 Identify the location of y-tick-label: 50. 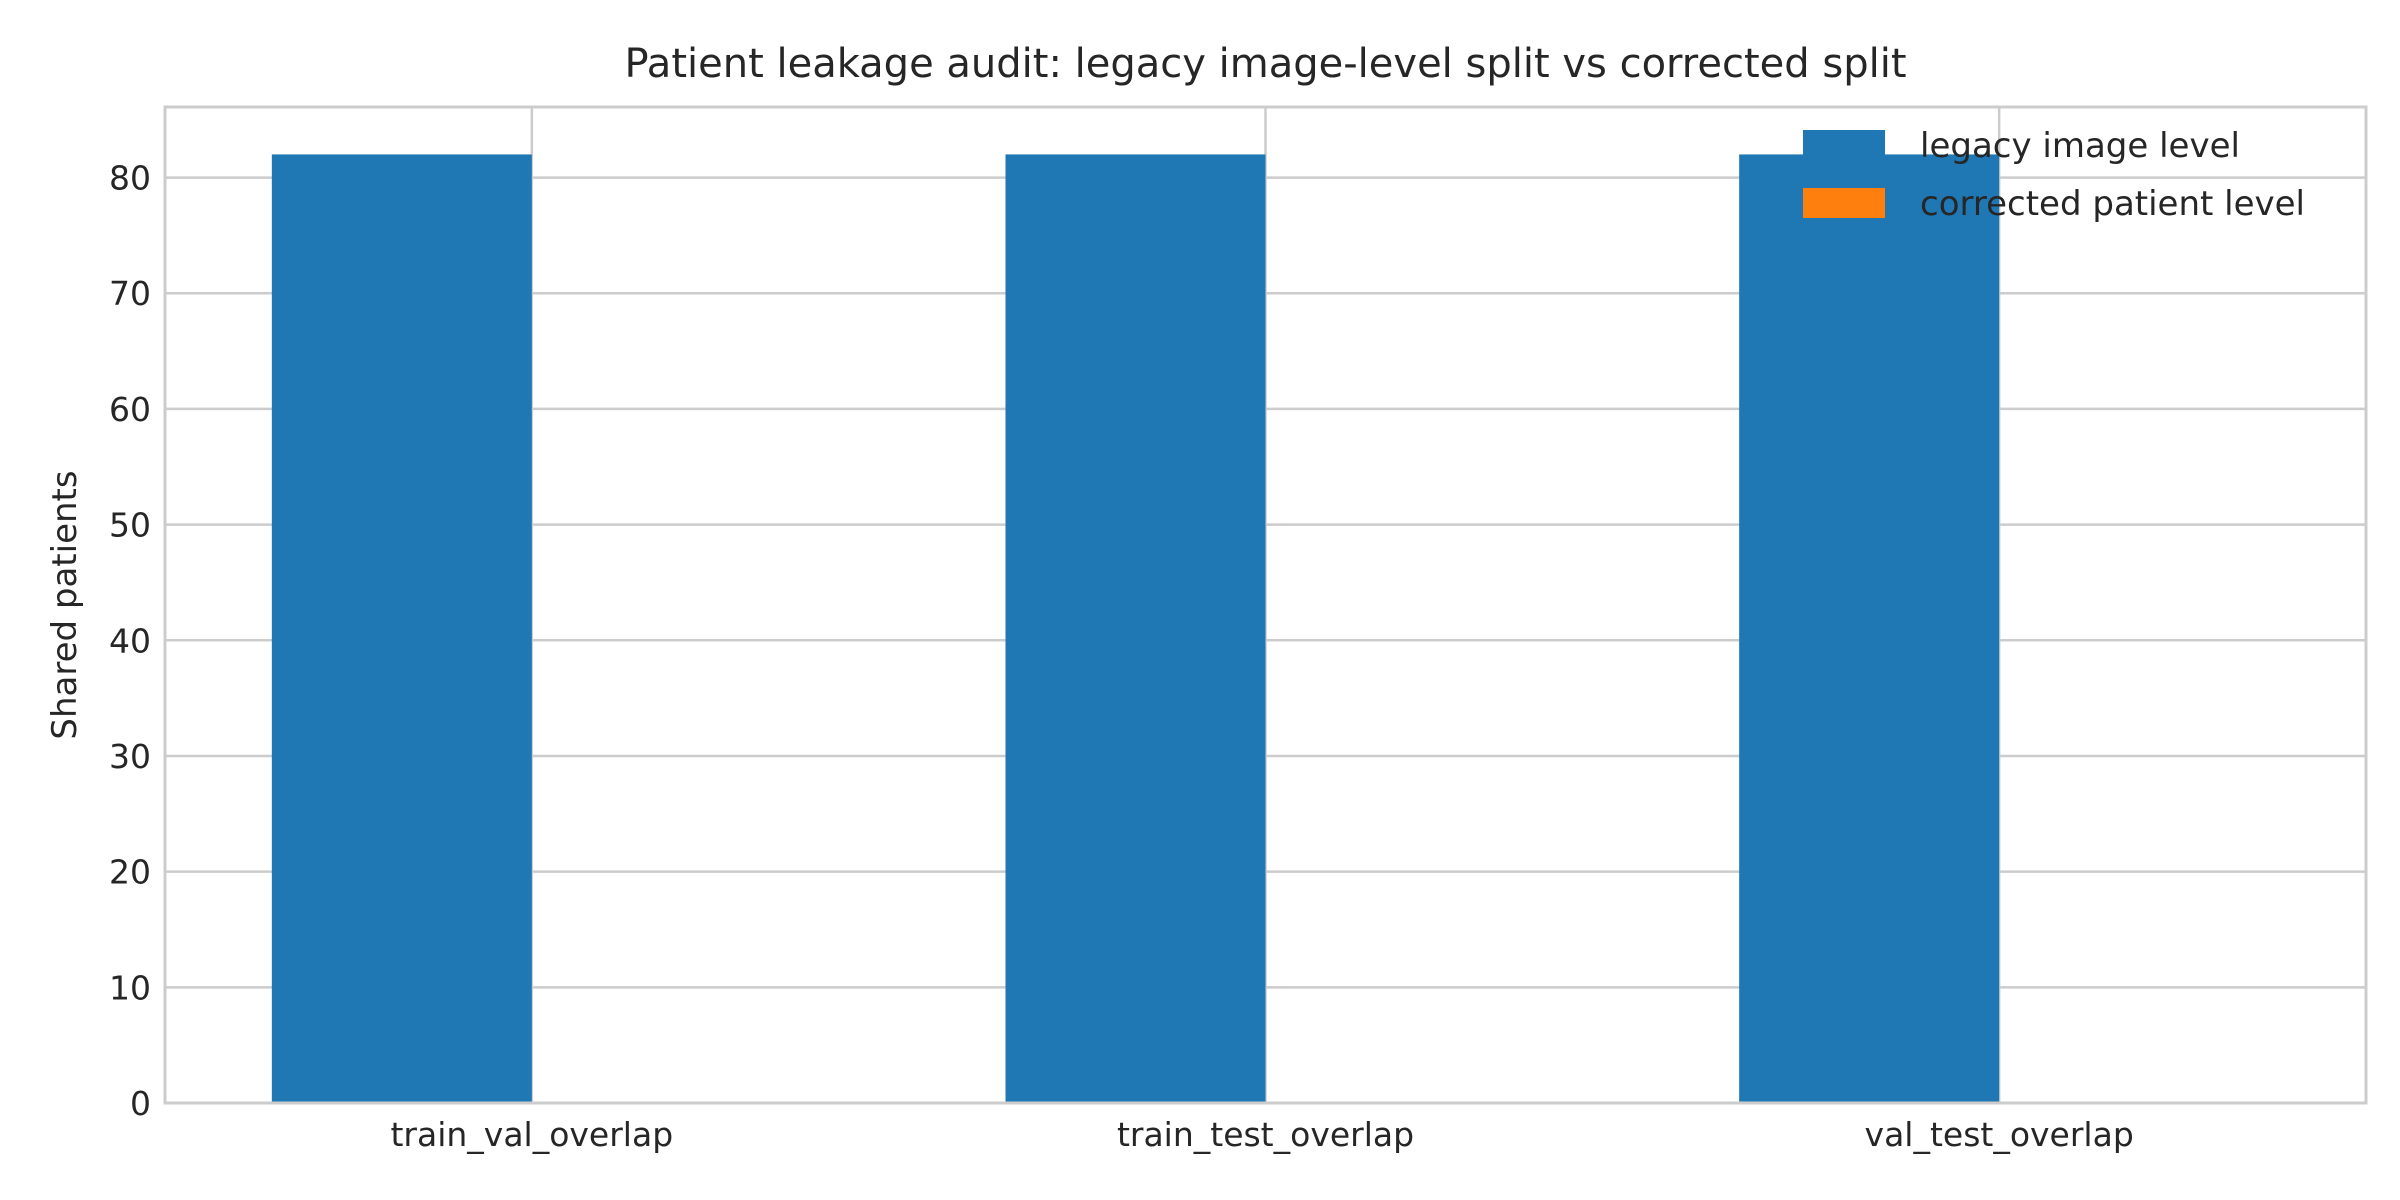
(130, 525).